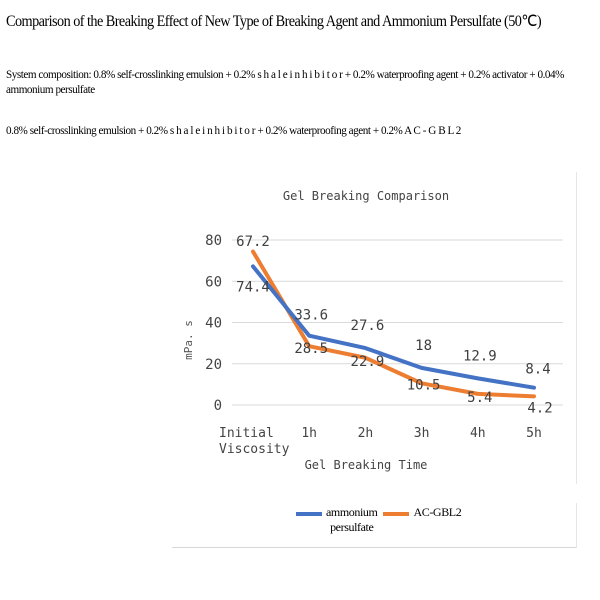 This screenshot has height=600, width=600. I want to click on data-label: 22.9, so click(368, 362).